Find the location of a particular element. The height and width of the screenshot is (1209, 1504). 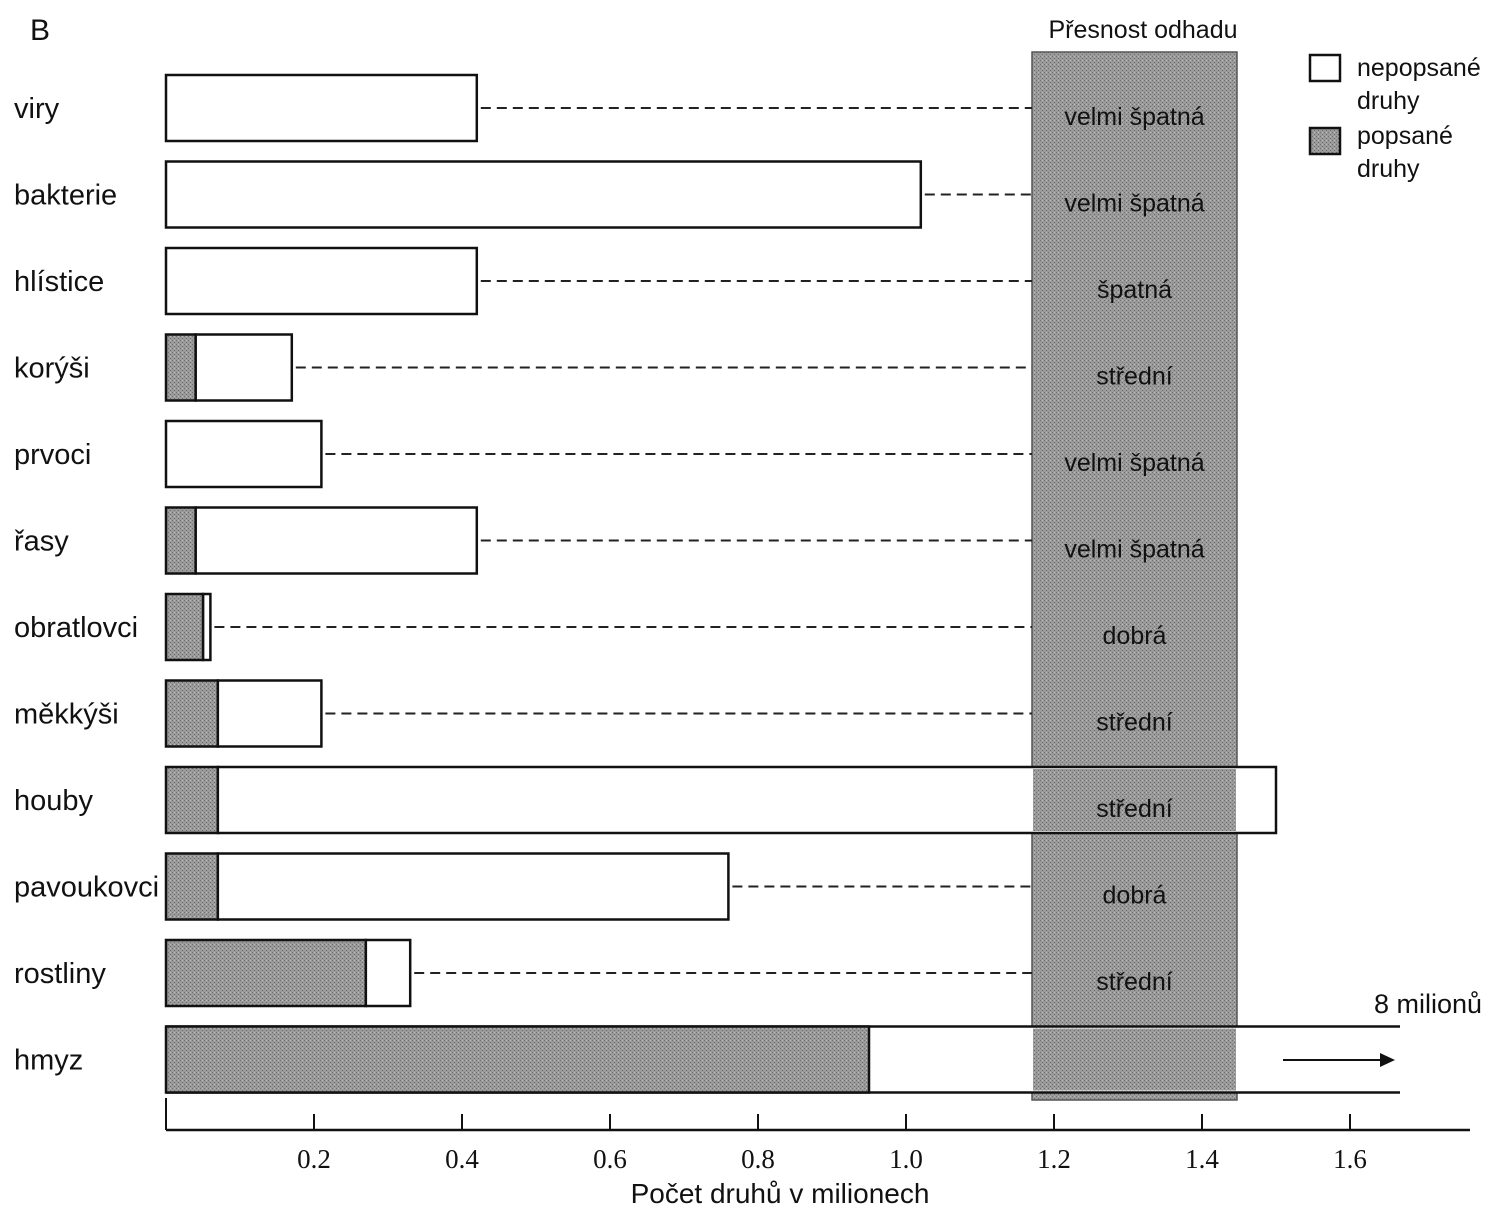

legend: nepopsané druhy popsané druhy is located at coordinates (1398, 118).